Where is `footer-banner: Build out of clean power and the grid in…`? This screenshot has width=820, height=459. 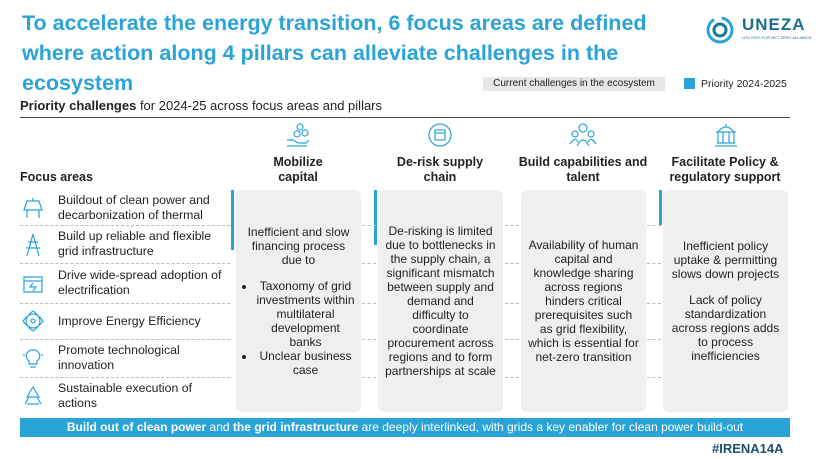 footer-banner: Build out of clean power and the grid in… is located at coordinates (405, 427).